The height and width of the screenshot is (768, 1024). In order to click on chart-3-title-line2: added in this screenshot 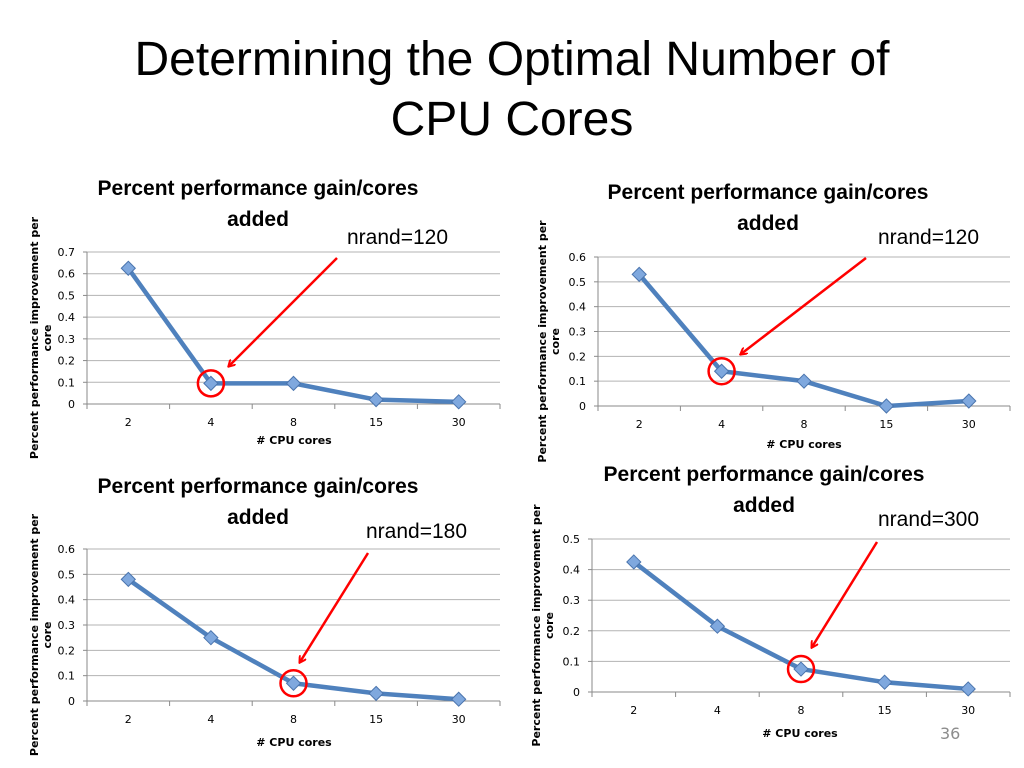, I will do `click(258, 517)`.